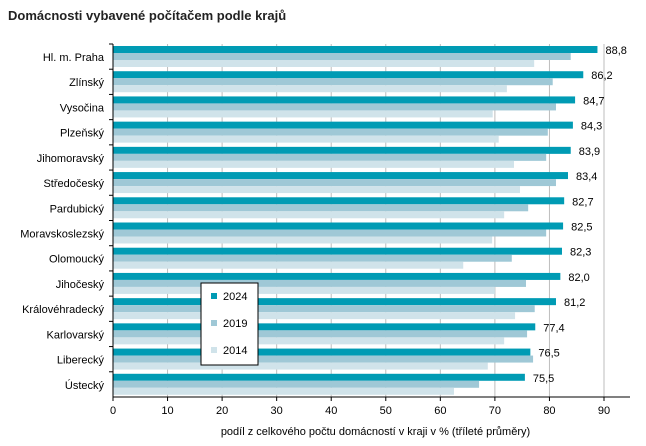  I want to click on data-label: 76,5, so click(548, 354).